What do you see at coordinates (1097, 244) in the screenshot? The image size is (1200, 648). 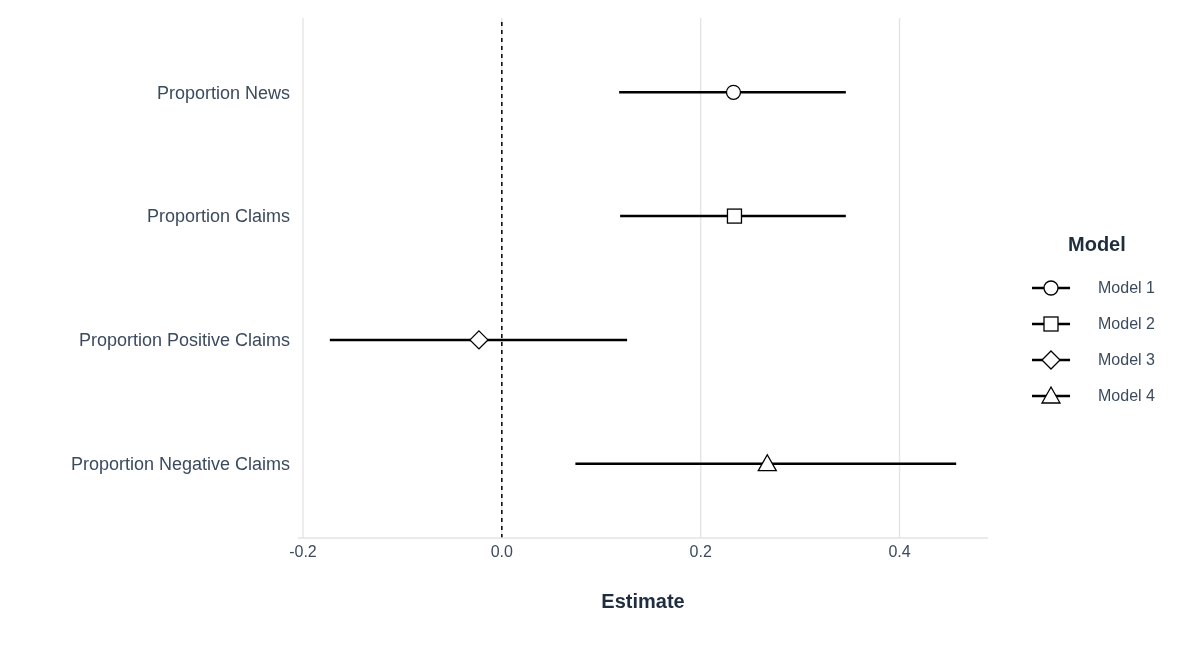 I see `legend-title: Model` at bounding box center [1097, 244].